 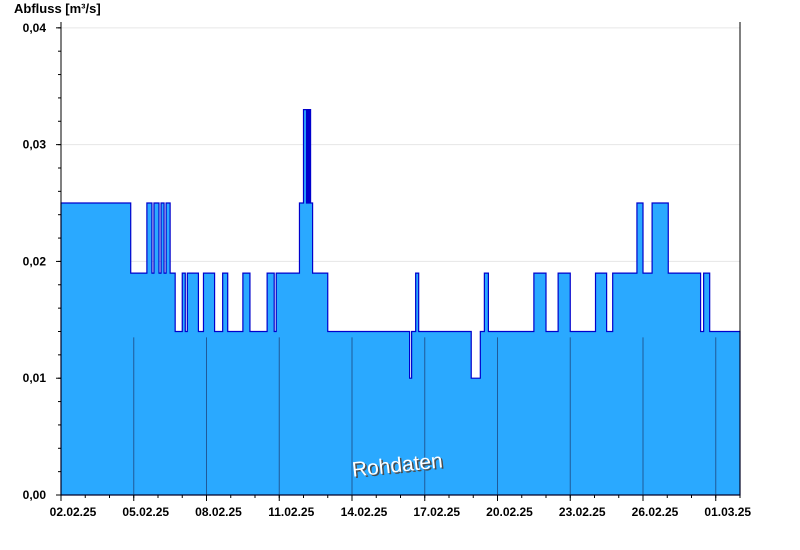 I want to click on y-tick-label: 0,04, so click(x=35, y=28).